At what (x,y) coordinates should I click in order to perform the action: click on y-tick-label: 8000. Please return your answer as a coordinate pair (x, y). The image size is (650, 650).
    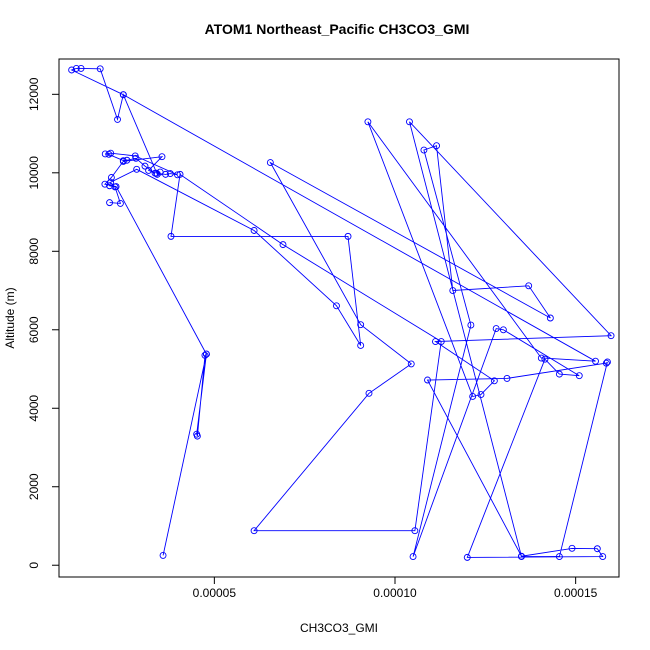
    Looking at the image, I should click on (34, 251).